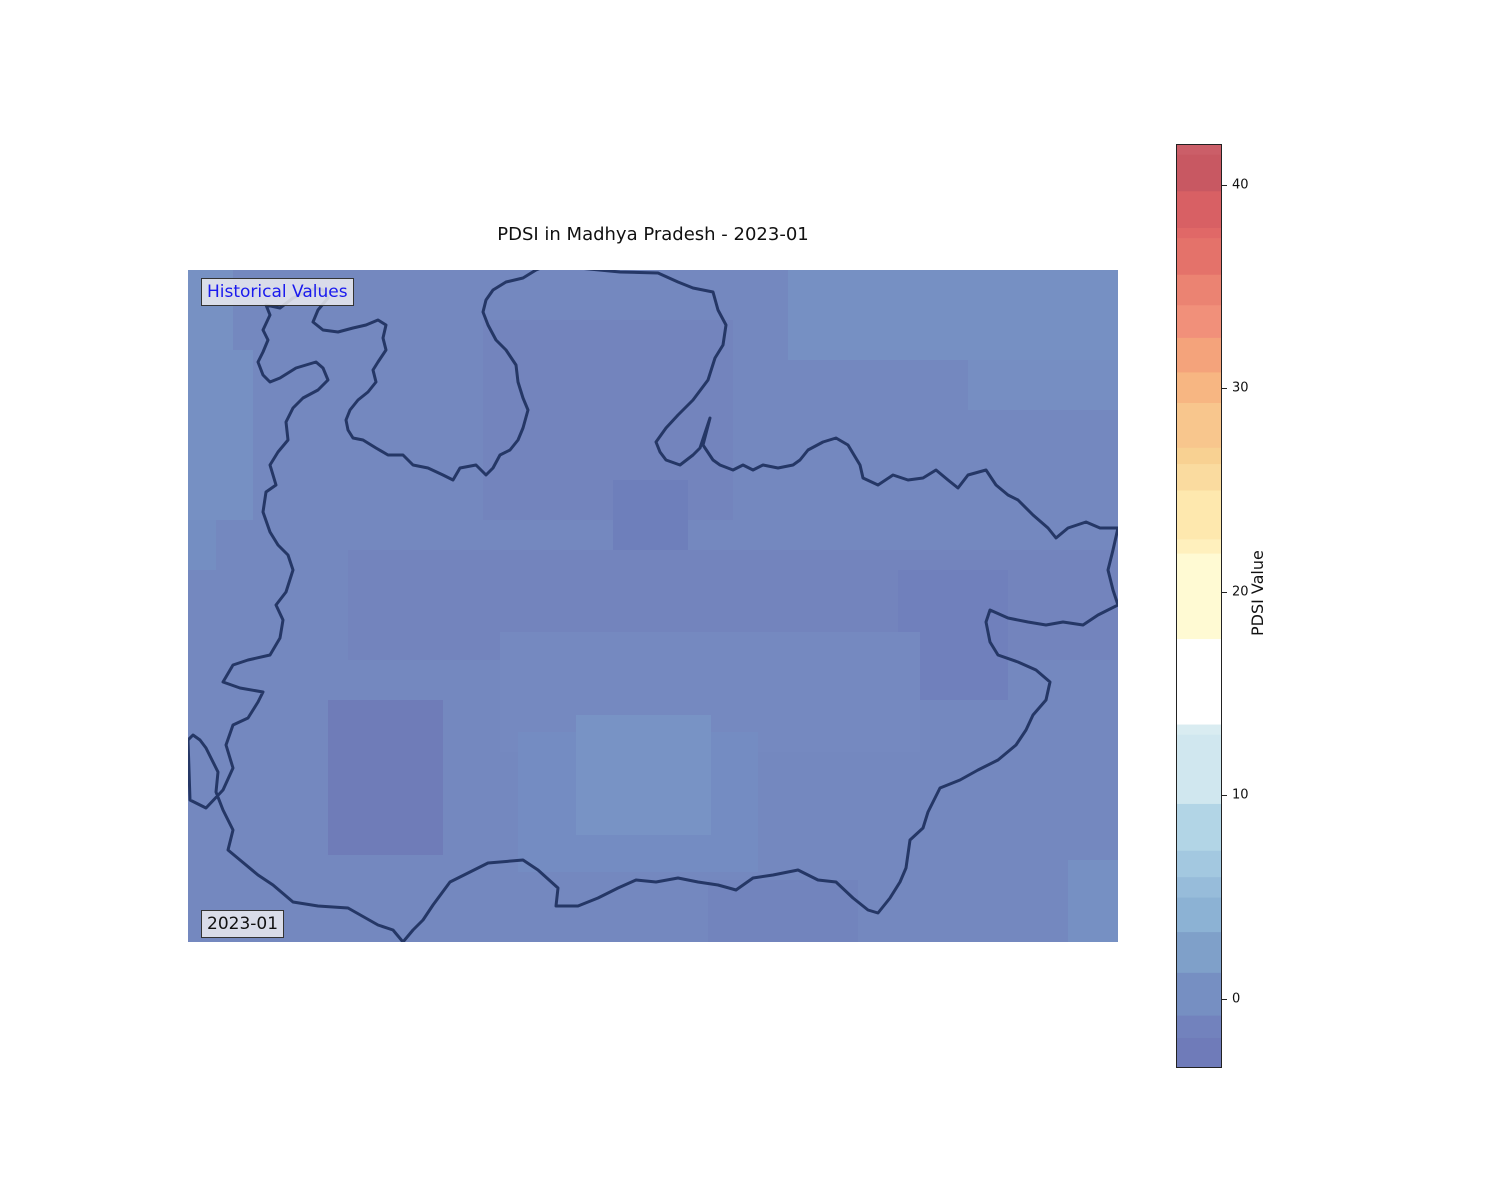 Image resolution: width=1500 pixels, height=1200 pixels. Describe the element at coordinates (1240, 592) in the screenshot. I see `colorbar-tick-label-2: 20` at that location.